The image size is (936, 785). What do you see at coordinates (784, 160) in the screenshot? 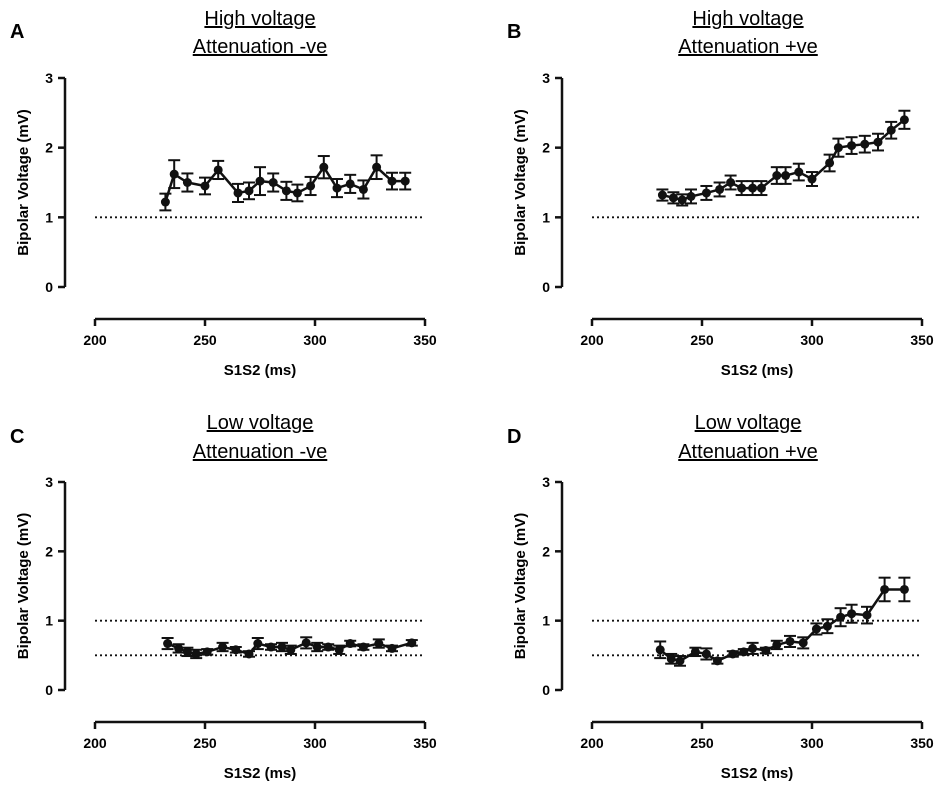
I see `series-line` at bounding box center [784, 160].